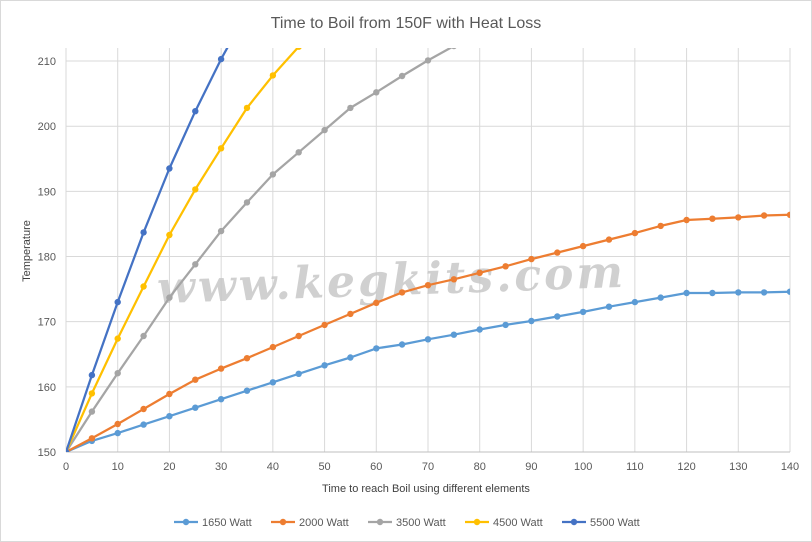 The height and width of the screenshot is (542, 812). I want to click on x-tick-label: 110, so click(635, 467).